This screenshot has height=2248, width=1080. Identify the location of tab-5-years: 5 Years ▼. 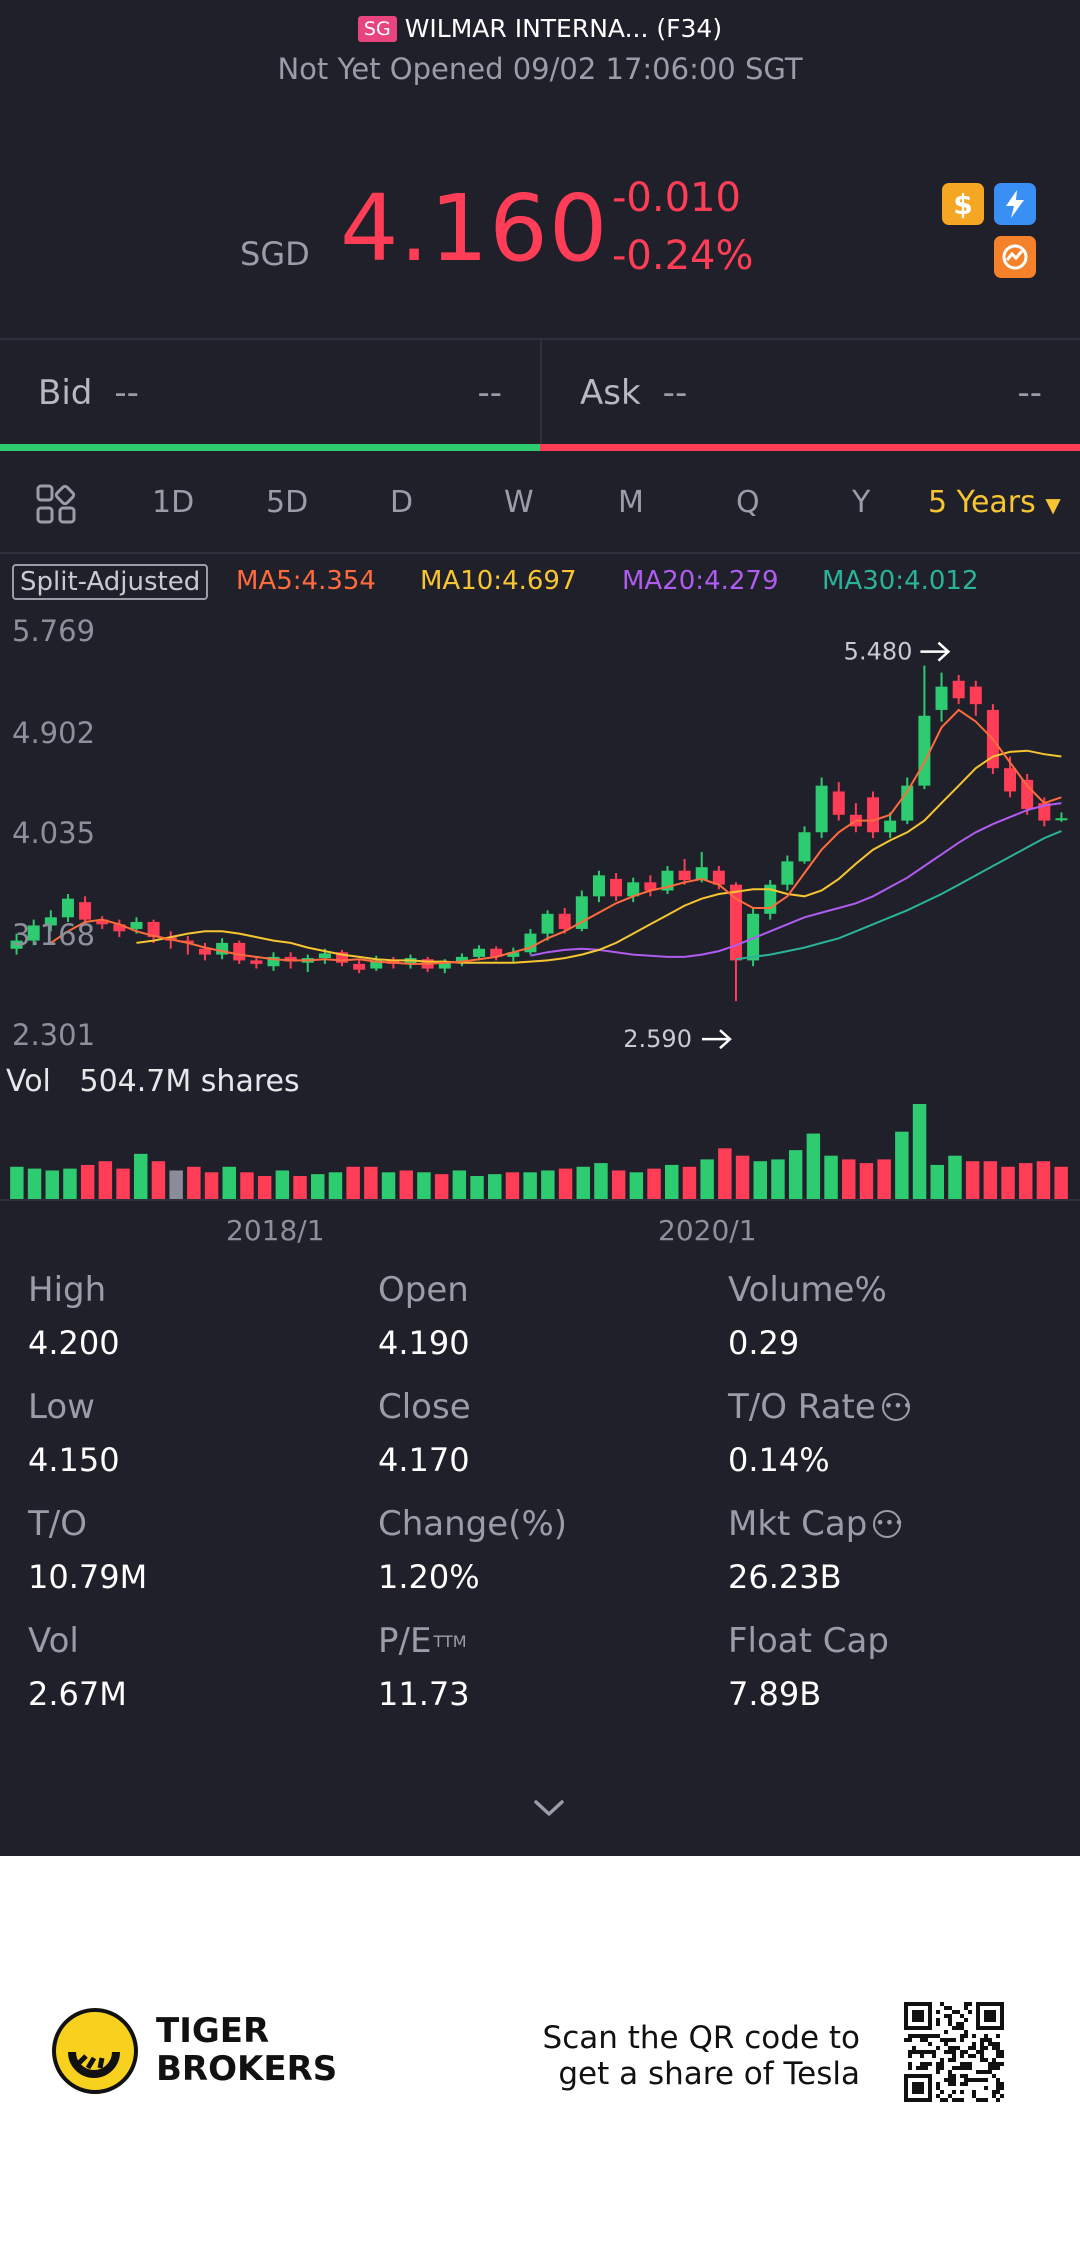
(994, 503).